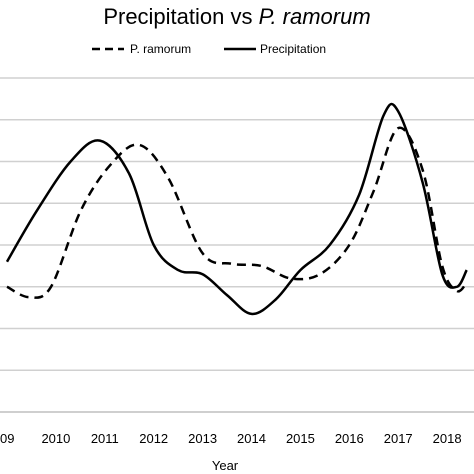 The height and width of the screenshot is (474, 474). I want to click on x-tick-label: 2018, so click(447, 438).